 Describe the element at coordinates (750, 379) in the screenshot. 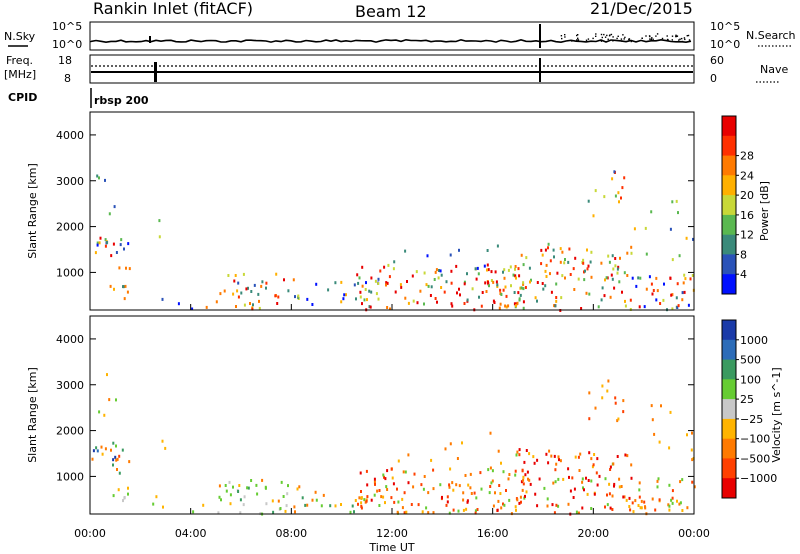

I see `colorbar-tick-label: 100` at that location.